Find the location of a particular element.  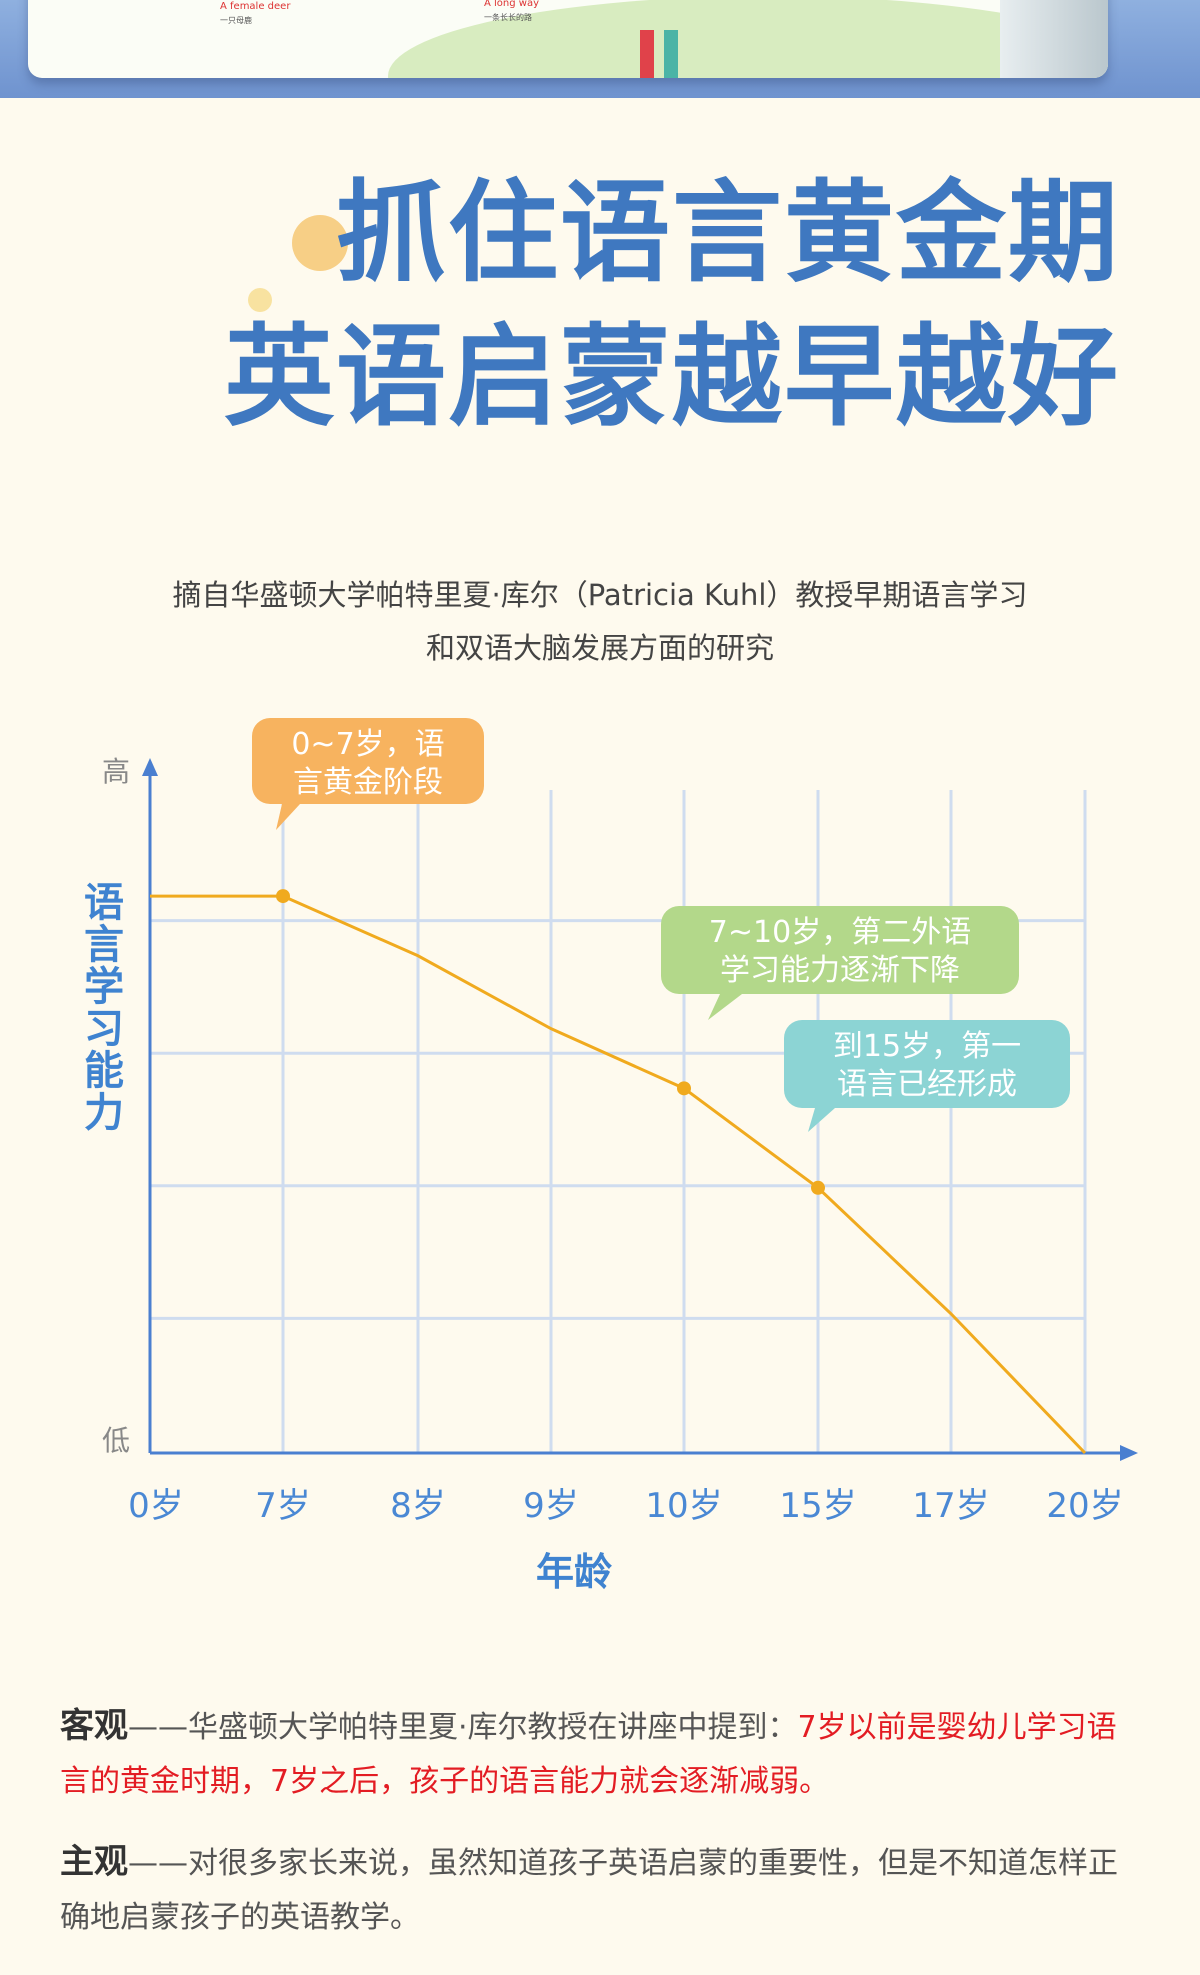

y-low-label: 低 is located at coordinates (116, 1440).